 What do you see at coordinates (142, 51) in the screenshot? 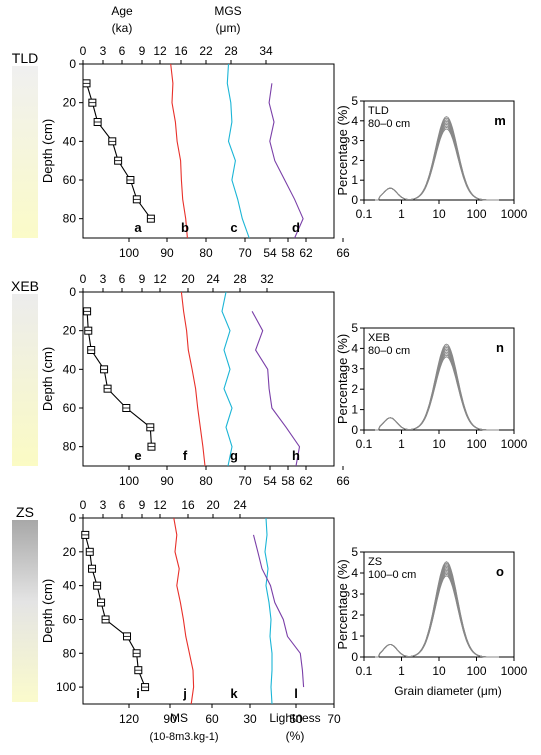
I see `top-tick-label: 9` at bounding box center [142, 51].